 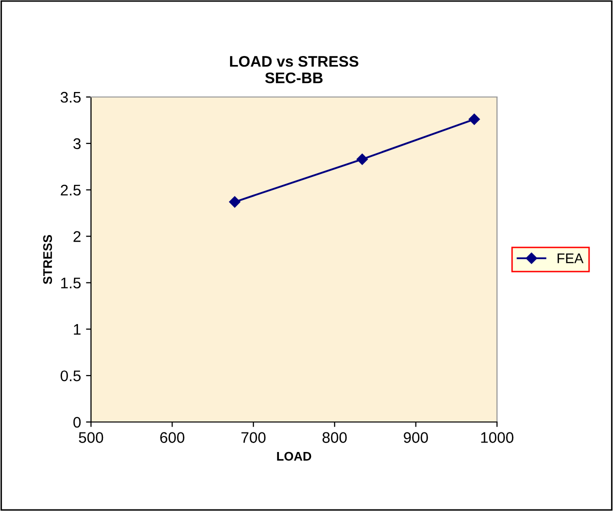 What do you see at coordinates (91, 437) in the screenshot?
I see `x-tick-label: 500` at bounding box center [91, 437].